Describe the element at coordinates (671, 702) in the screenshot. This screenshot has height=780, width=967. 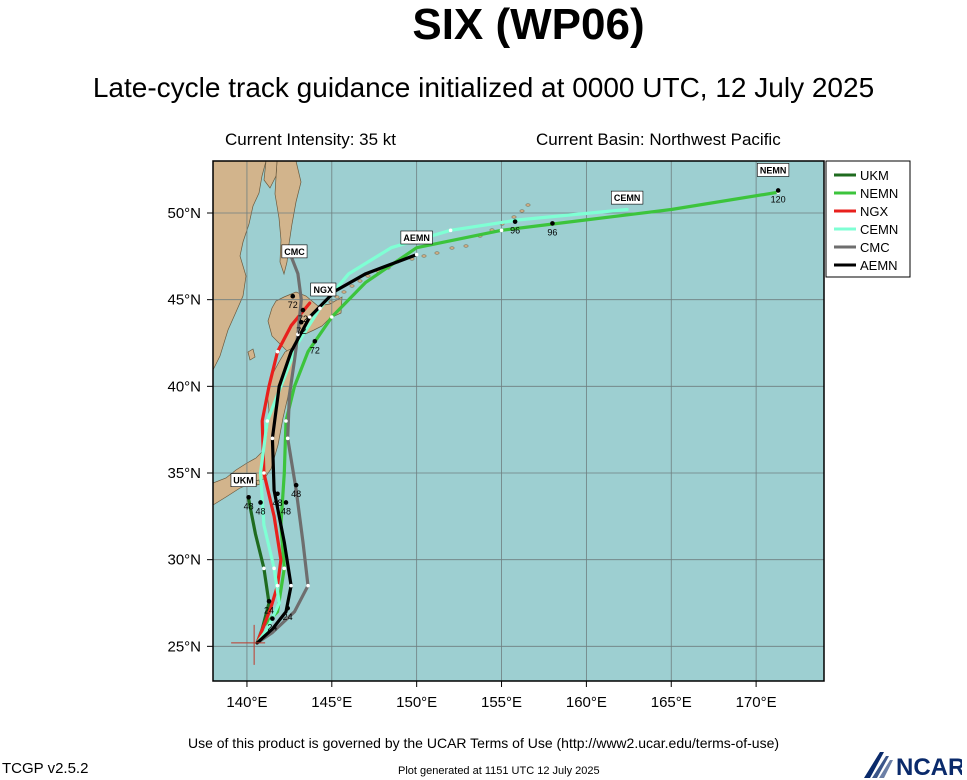
I see `lon-tick-label: 165°E` at that location.